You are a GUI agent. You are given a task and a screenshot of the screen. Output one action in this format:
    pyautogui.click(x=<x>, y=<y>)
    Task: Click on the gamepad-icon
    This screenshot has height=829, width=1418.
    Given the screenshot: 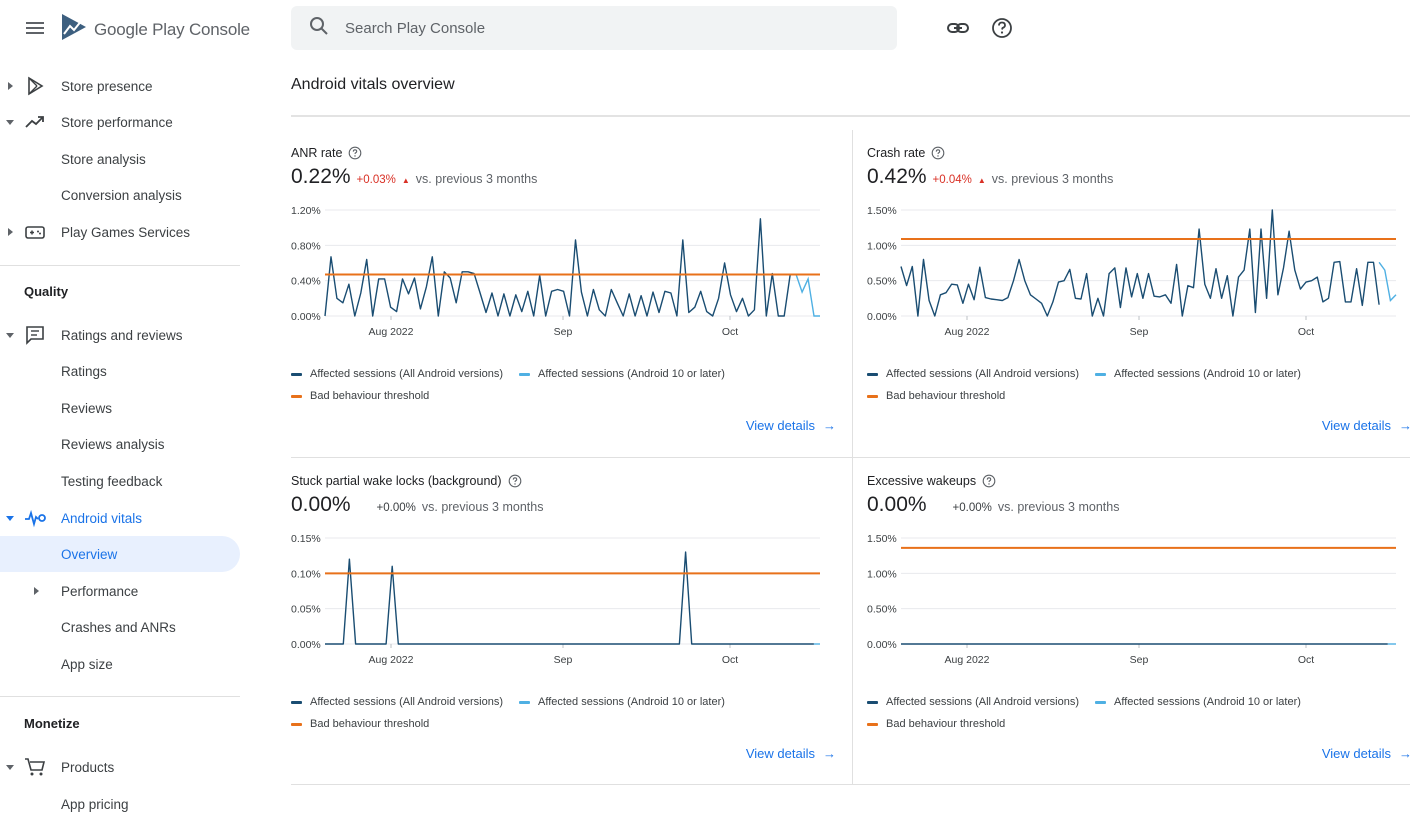 What is the action you would take?
    pyautogui.click(x=35, y=232)
    